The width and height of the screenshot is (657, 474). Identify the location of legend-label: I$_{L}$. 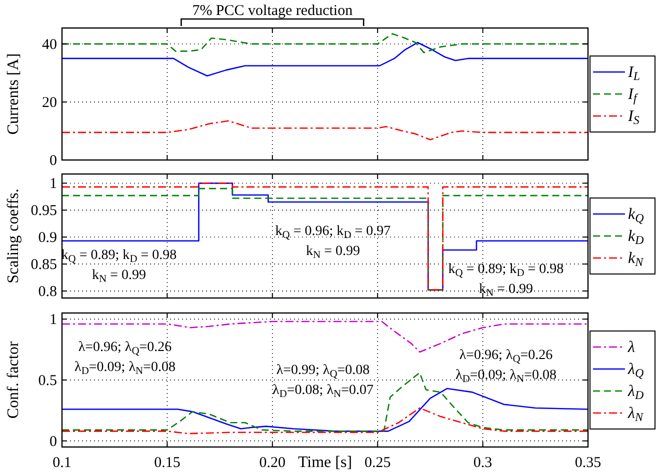
(633, 73).